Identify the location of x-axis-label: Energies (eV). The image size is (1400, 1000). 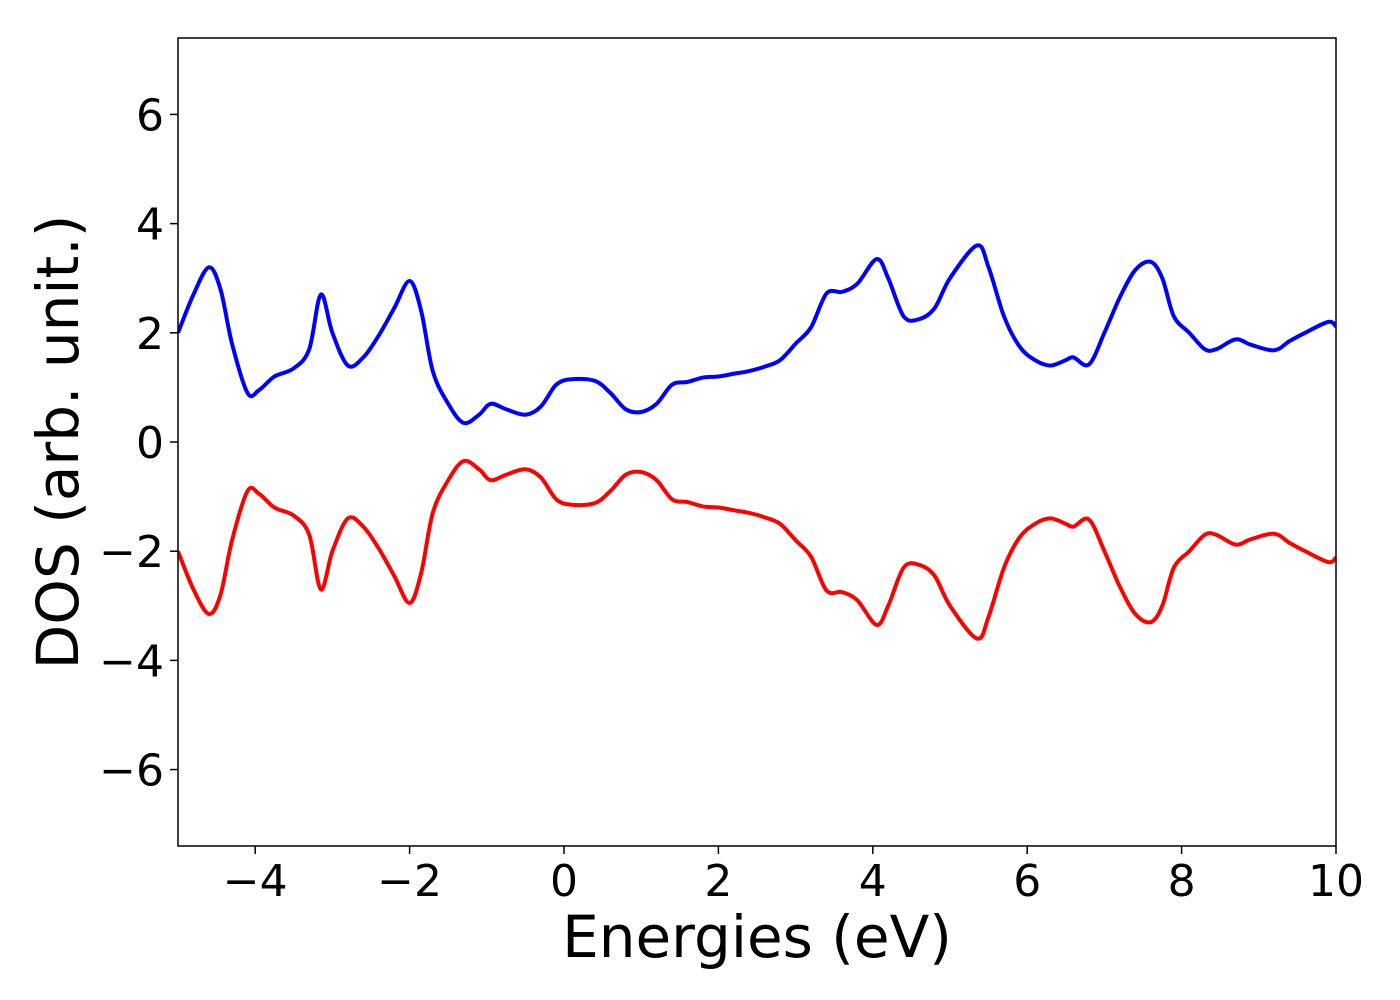
(757, 937).